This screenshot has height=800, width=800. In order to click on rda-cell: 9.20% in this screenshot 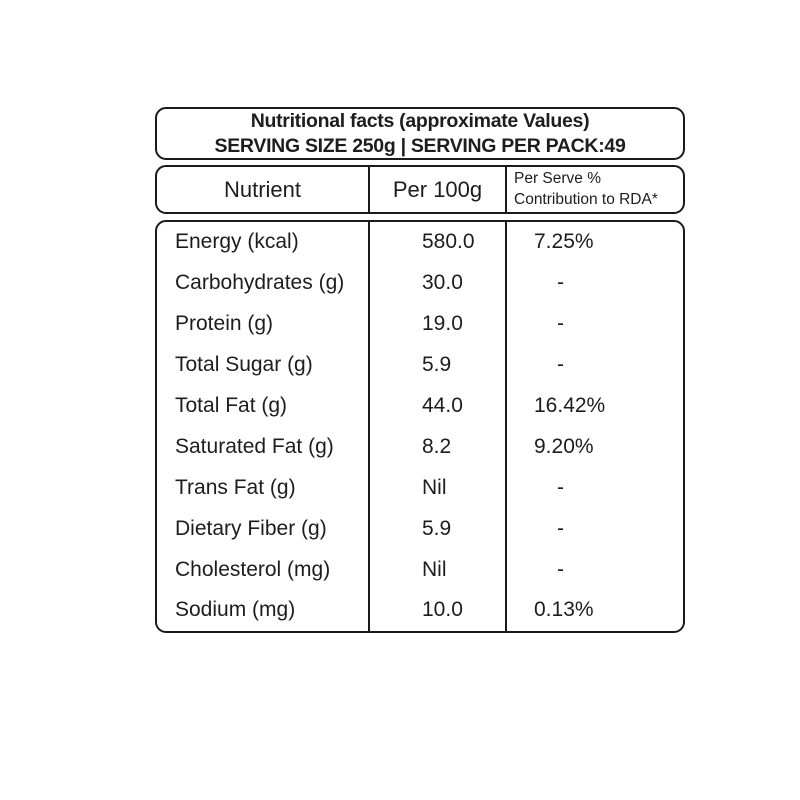, I will do `click(564, 446)`.